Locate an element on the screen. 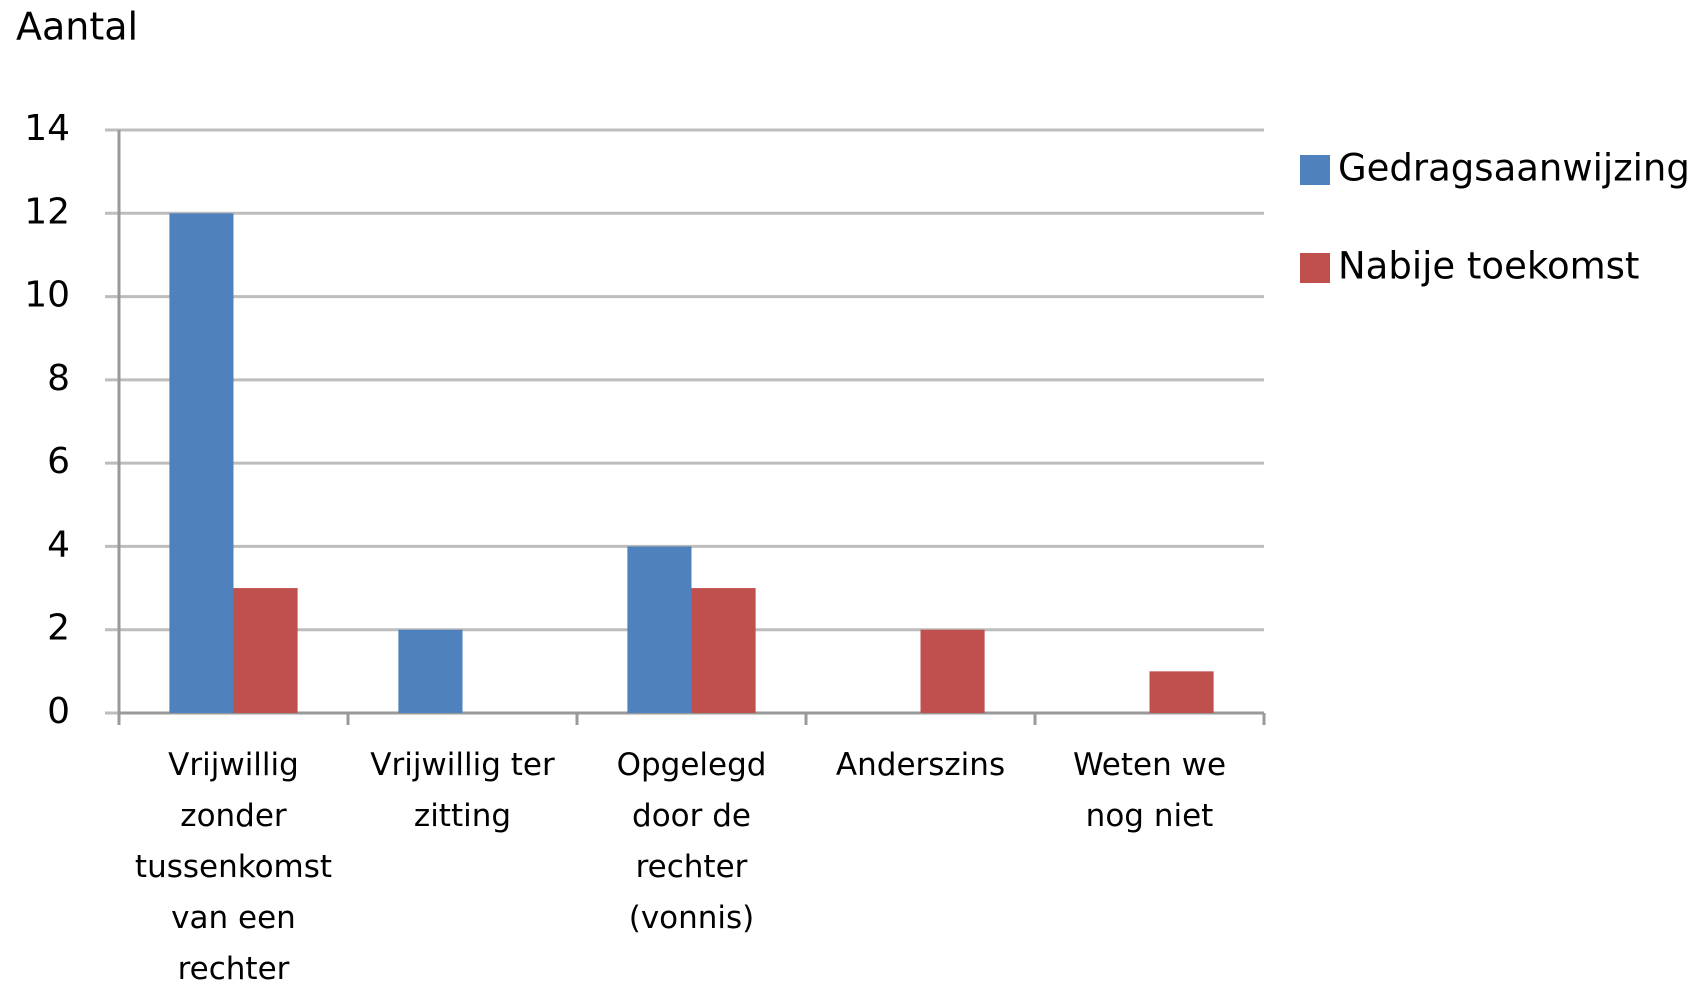 The height and width of the screenshot is (985, 1701). x-tick-label: Weten we nog niet is located at coordinates (1149, 790).